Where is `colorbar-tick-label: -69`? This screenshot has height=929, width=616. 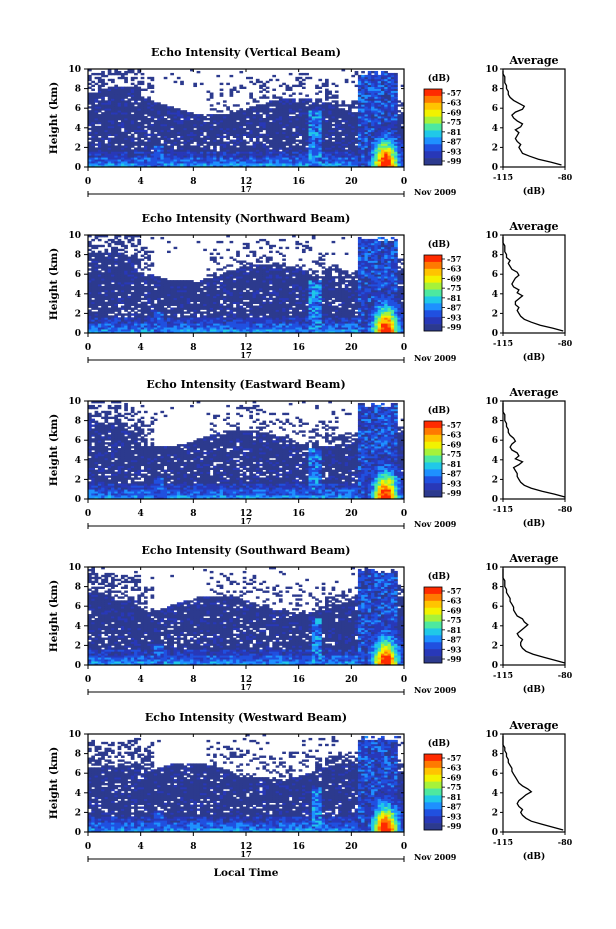
colorbar-tick-label: -69 is located at coordinates (454, 112).